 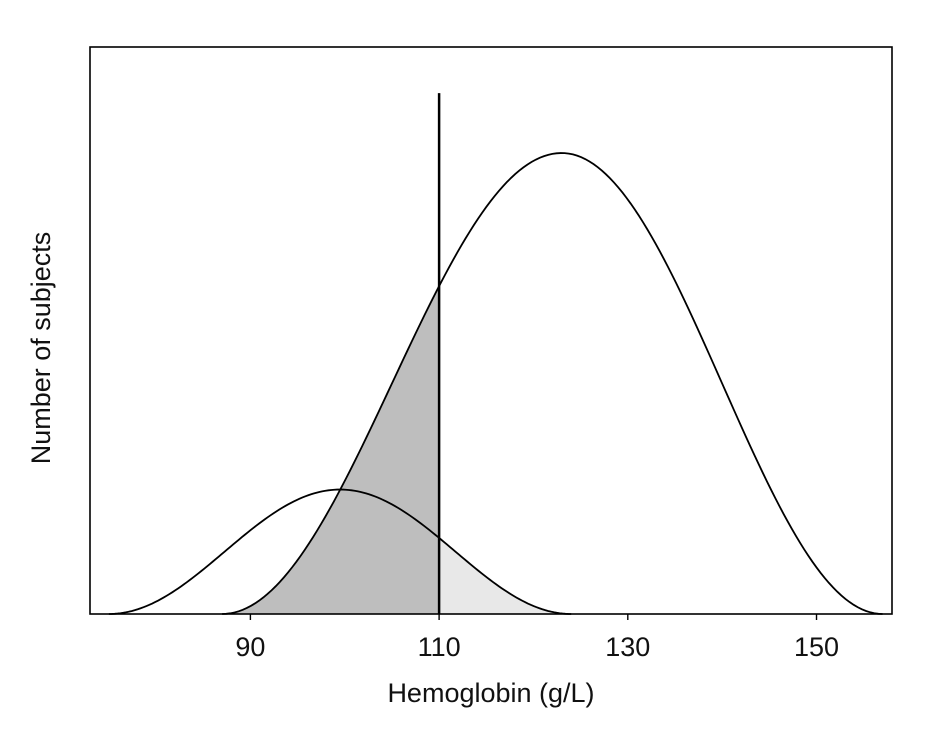 What do you see at coordinates (490, 693) in the screenshot?
I see `x-axis-label: Hemoglobin (g/L)` at bounding box center [490, 693].